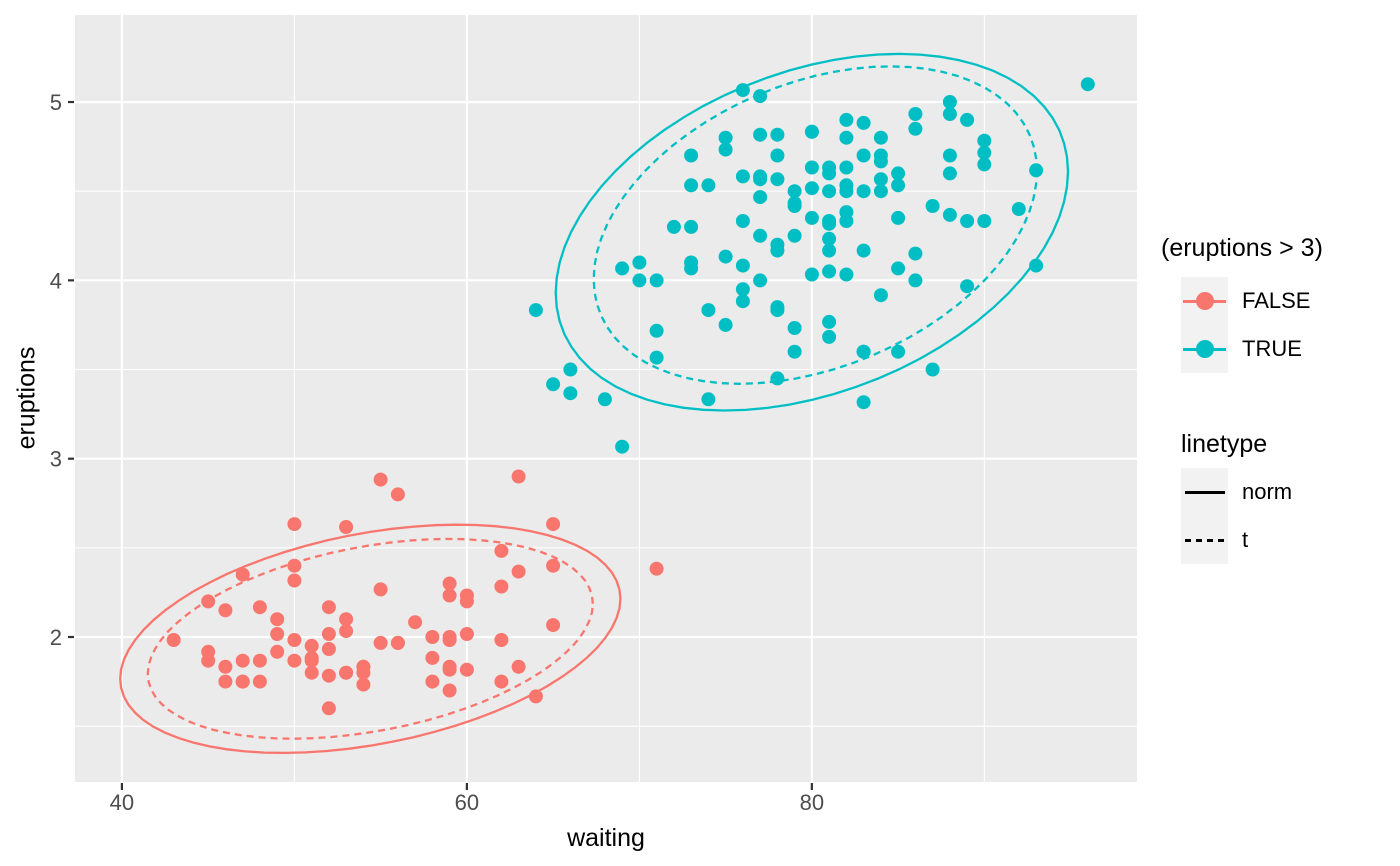  Describe the element at coordinates (1245, 539) in the screenshot. I see `legend-label-t: t` at that location.